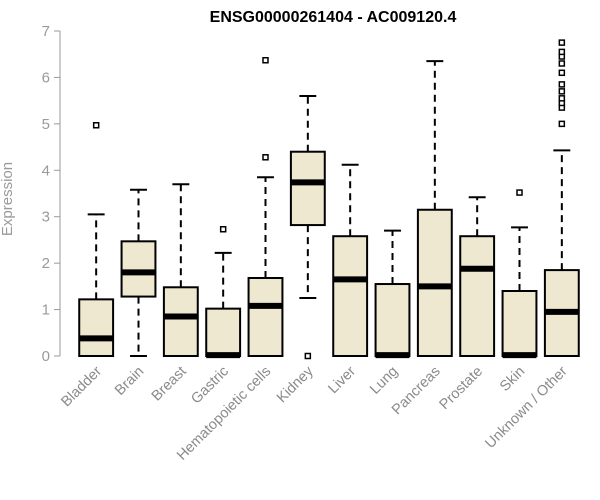 The width and height of the screenshot is (600, 500). I want to click on y-tick-label: 2, so click(46, 263).